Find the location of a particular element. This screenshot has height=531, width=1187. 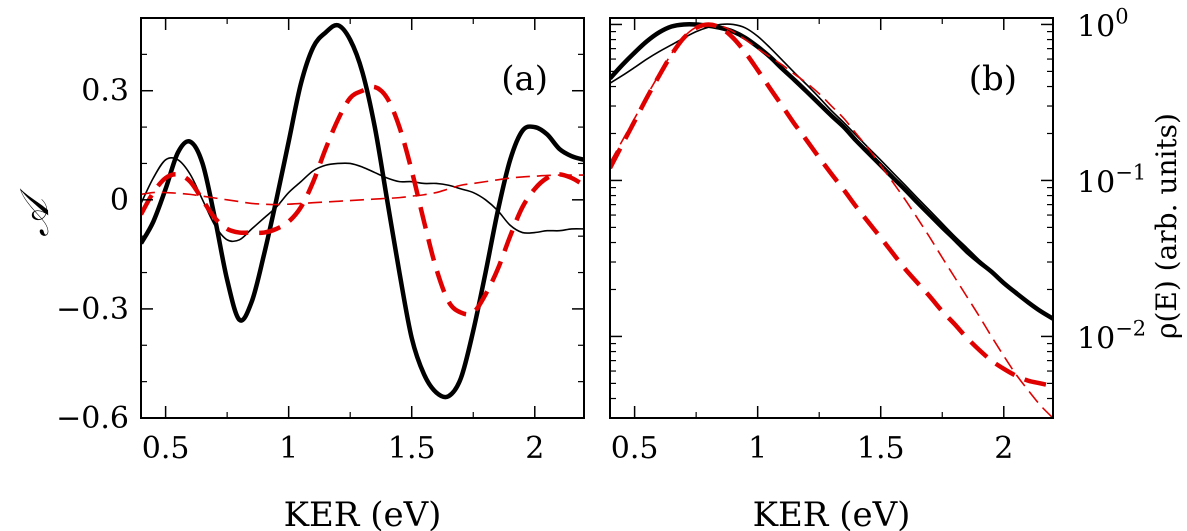

y-tick-label: 10⁰ is located at coordinates (1103, 24).